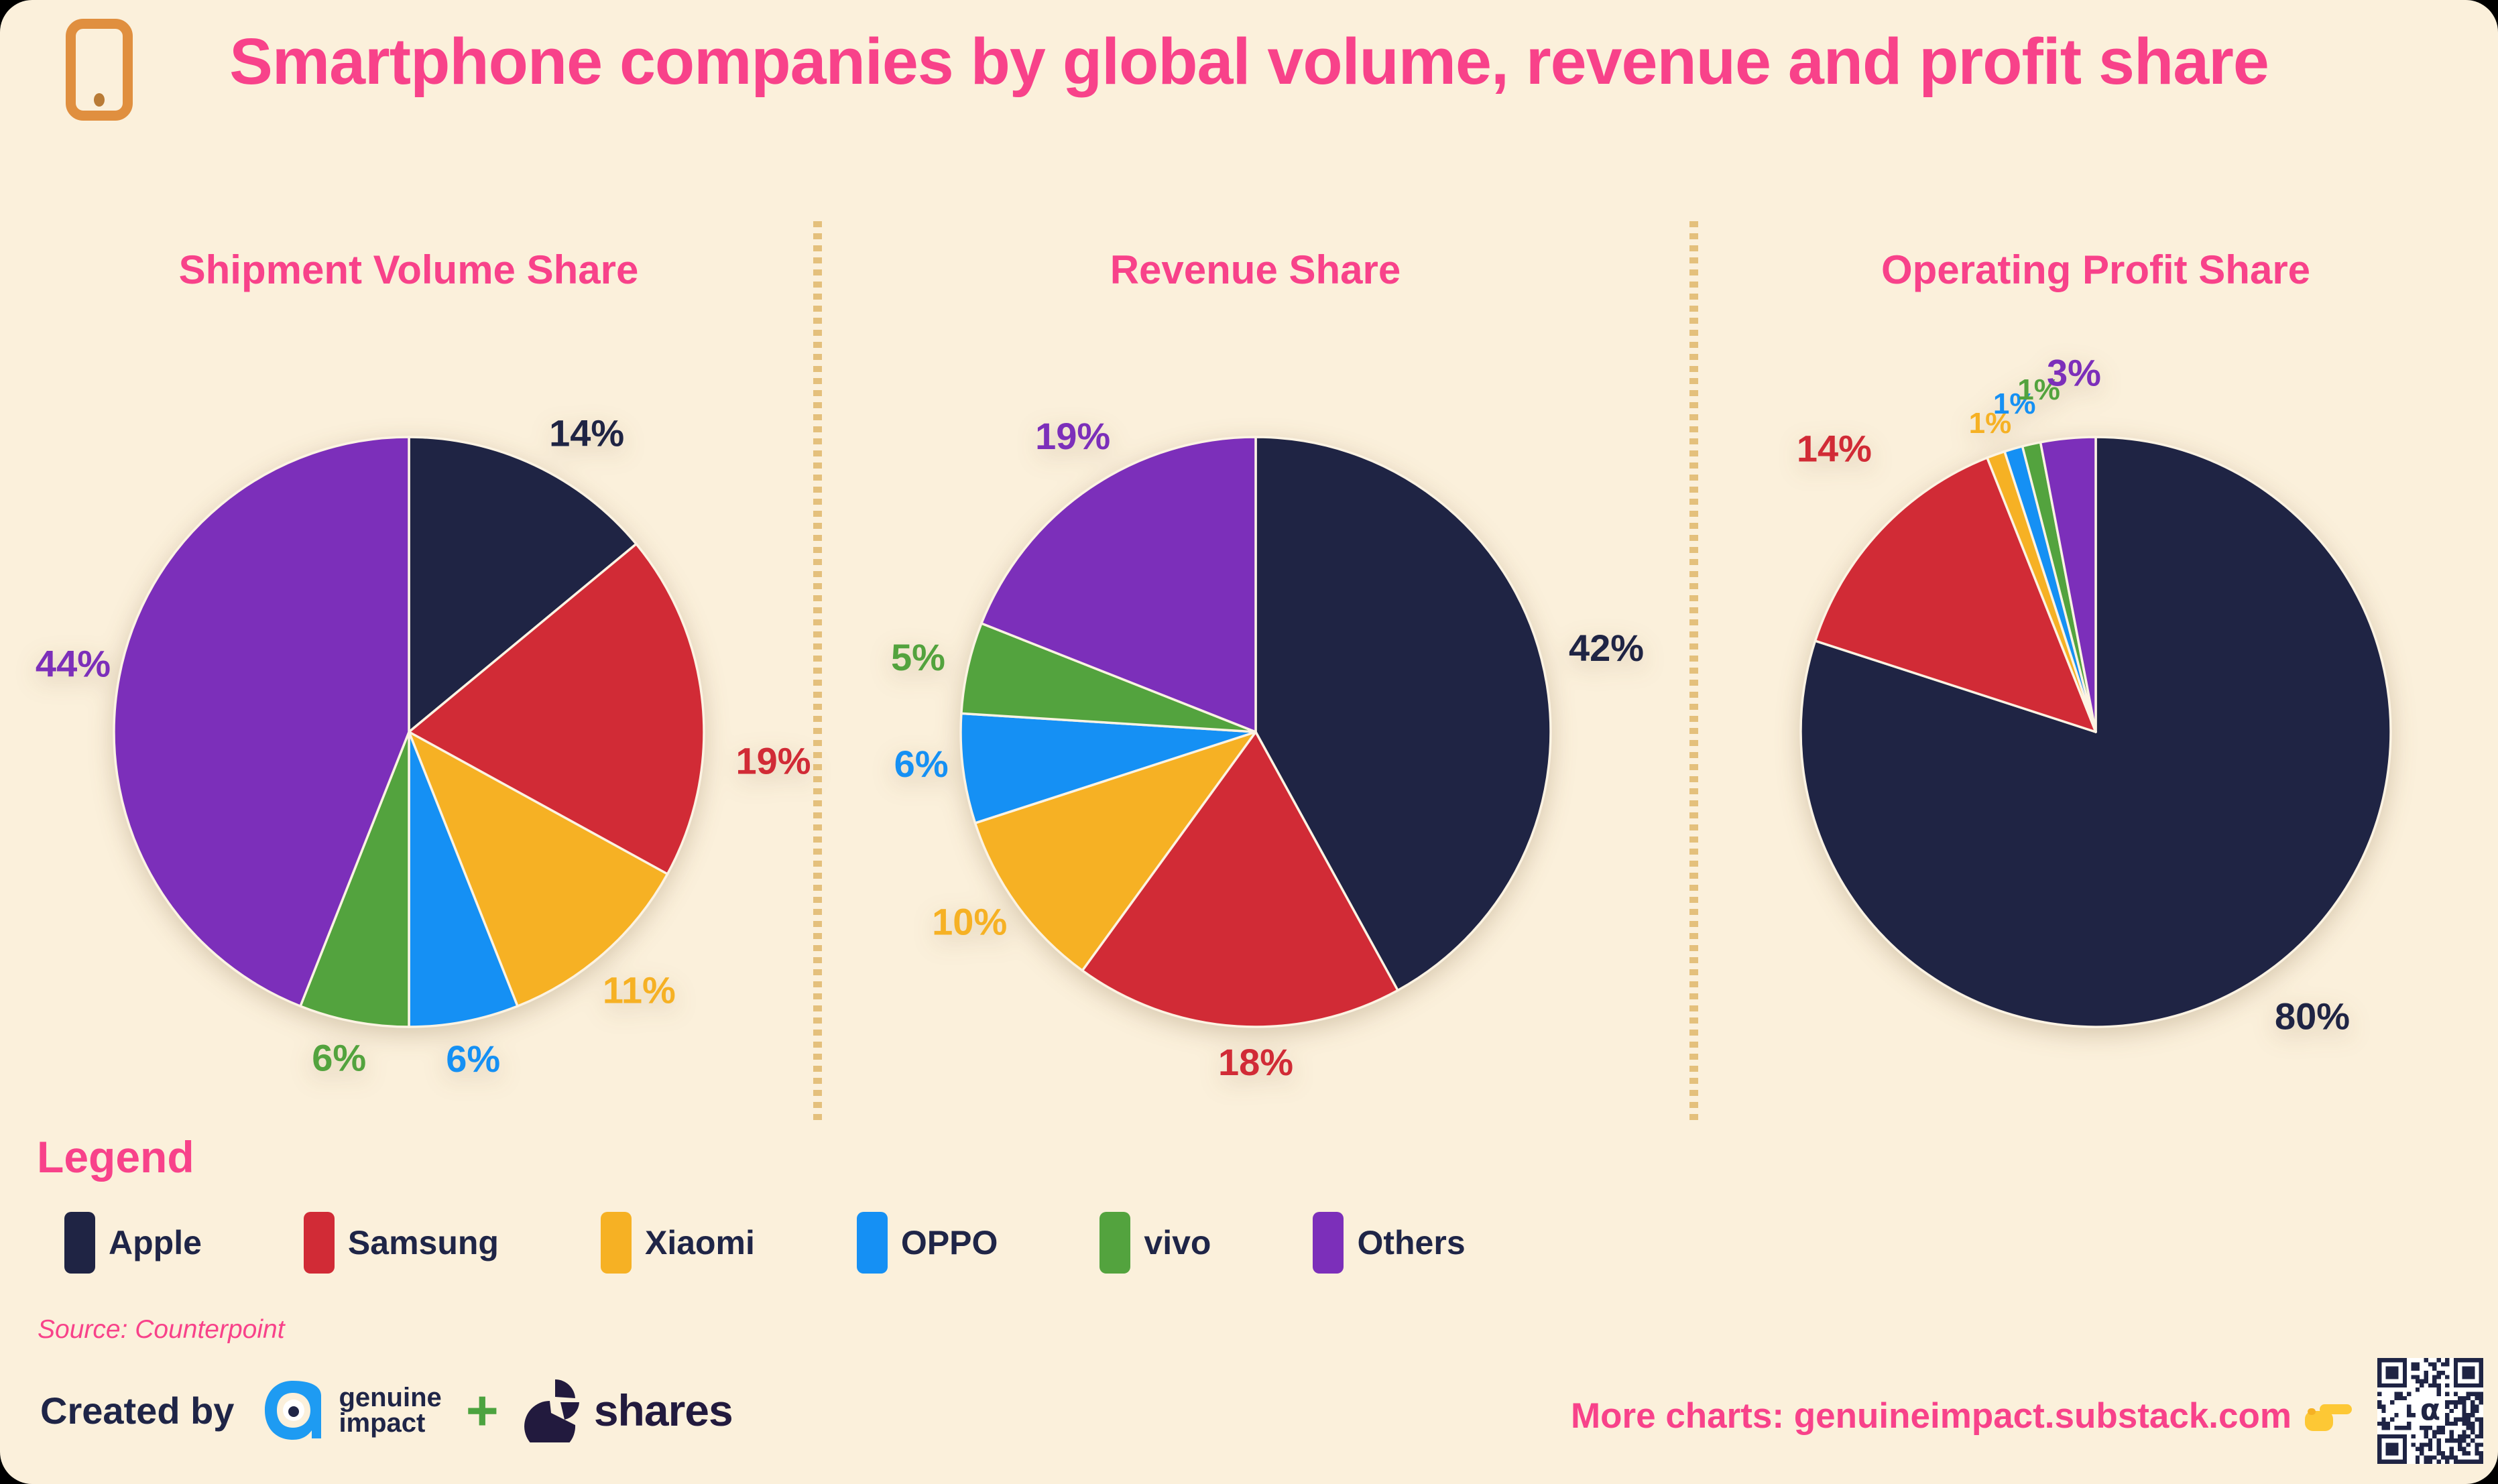  I want to click on qr-code: α, so click(2430, 1411).